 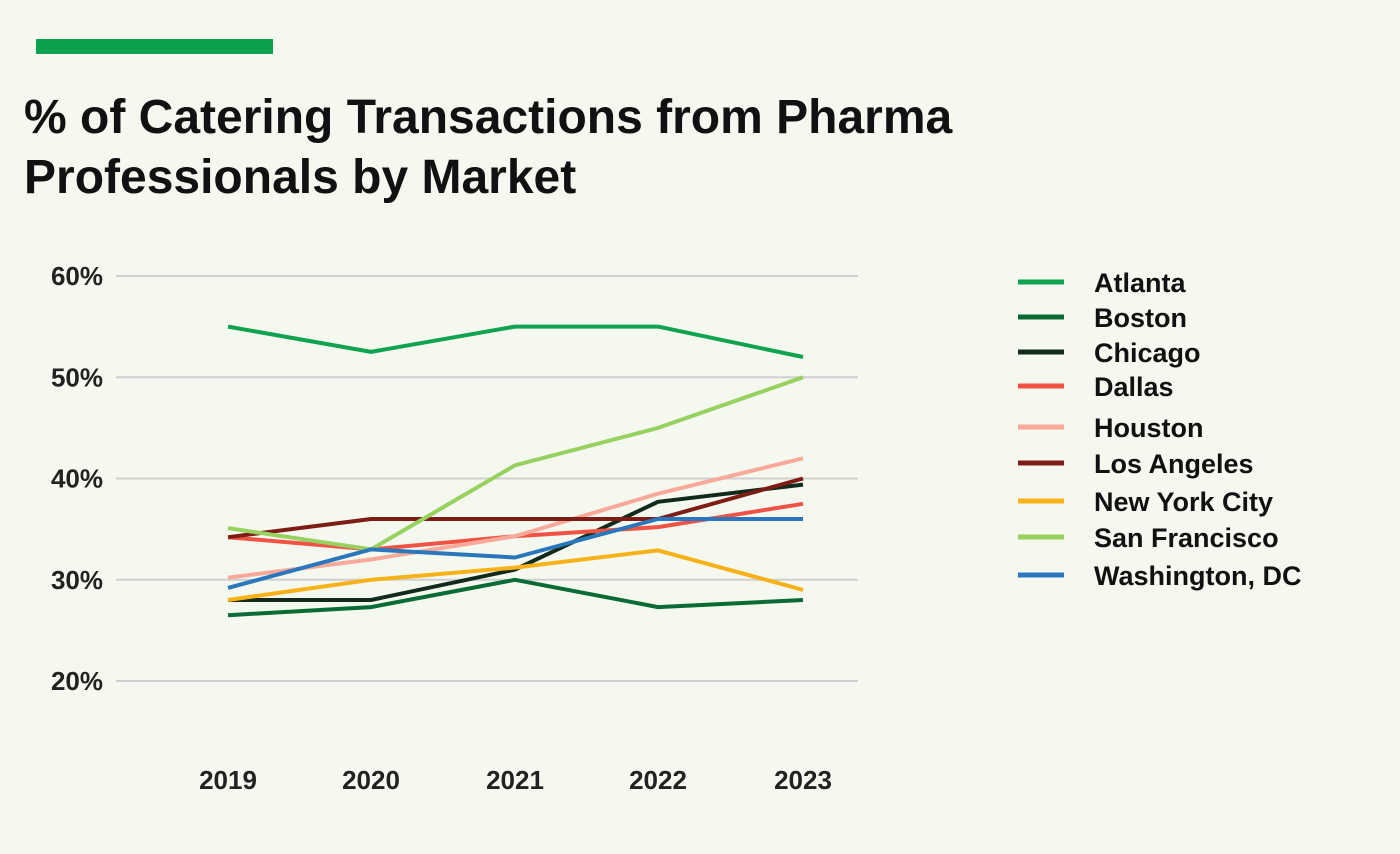 I want to click on y-axis-ticks: 20% 30% 40% 50% 60%, so click(x=77, y=478).